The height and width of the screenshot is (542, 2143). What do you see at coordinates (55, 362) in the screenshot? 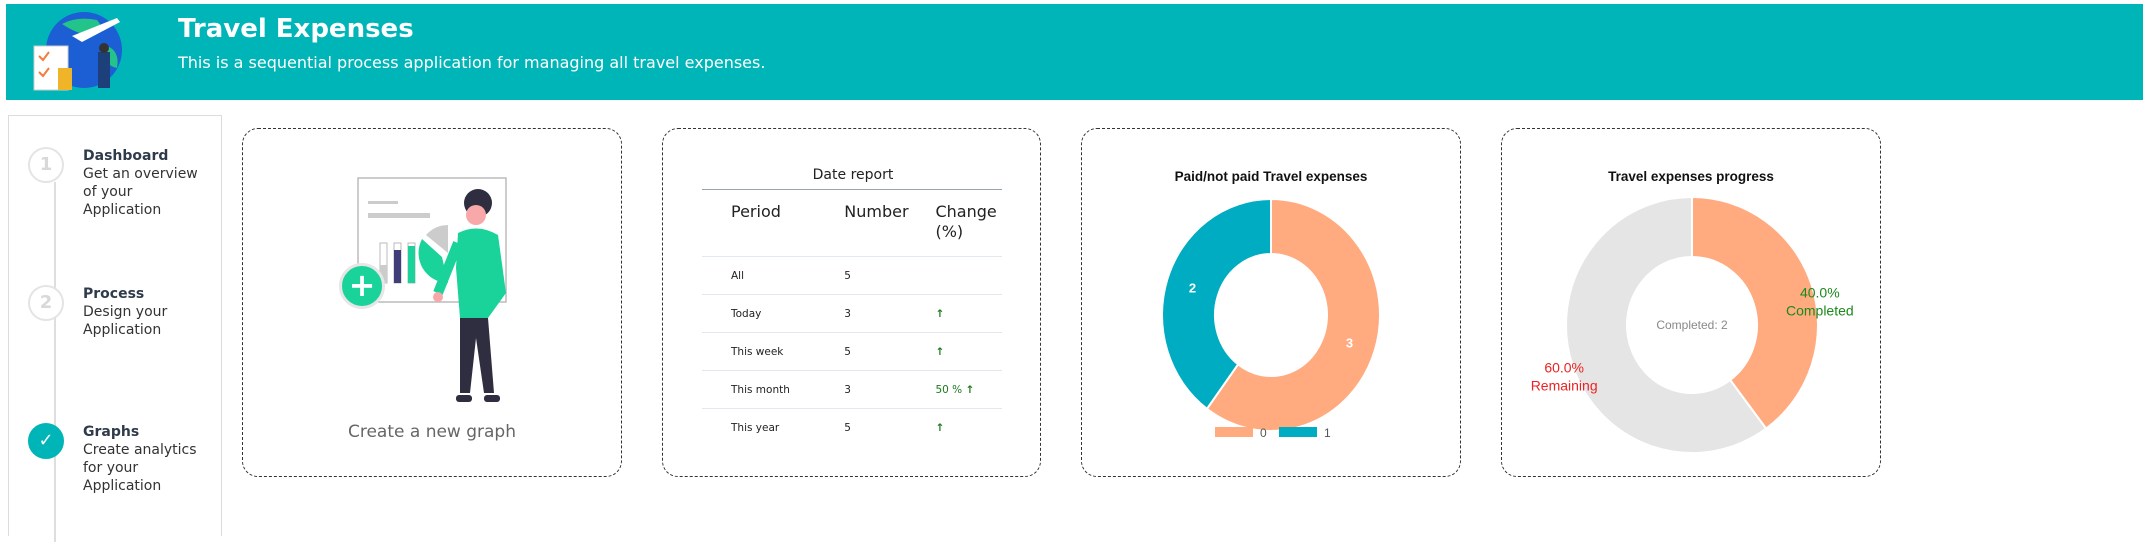
I see `steps-connector-line` at bounding box center [55, 362].